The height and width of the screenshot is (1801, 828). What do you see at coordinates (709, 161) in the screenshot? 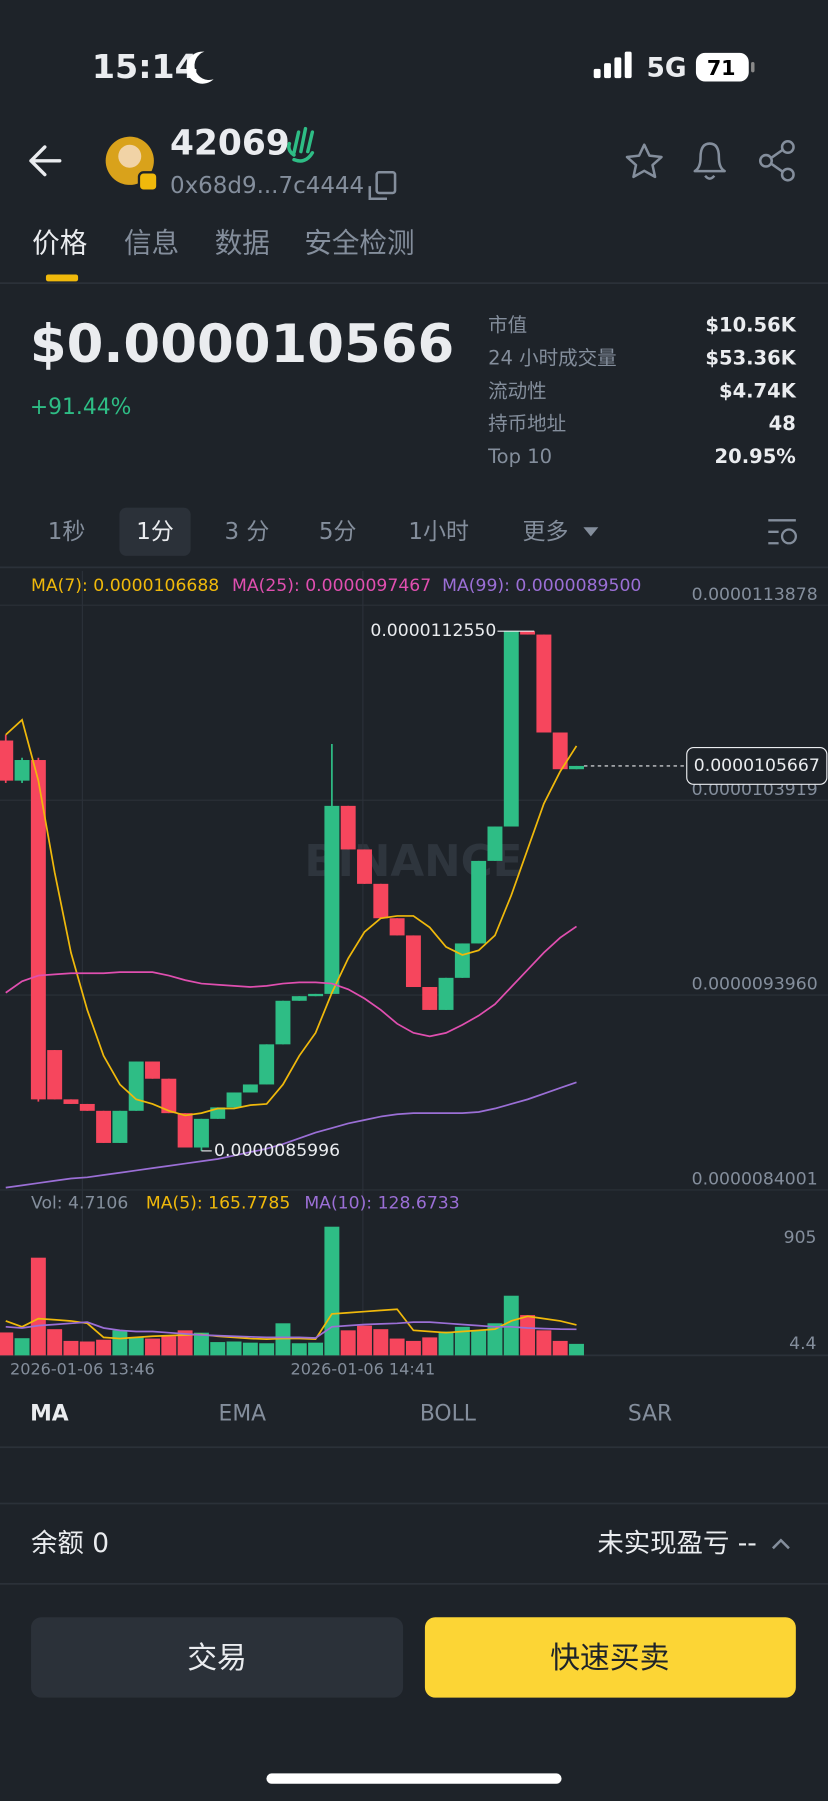
I see `alert-button` at bounding box center [709, 161].